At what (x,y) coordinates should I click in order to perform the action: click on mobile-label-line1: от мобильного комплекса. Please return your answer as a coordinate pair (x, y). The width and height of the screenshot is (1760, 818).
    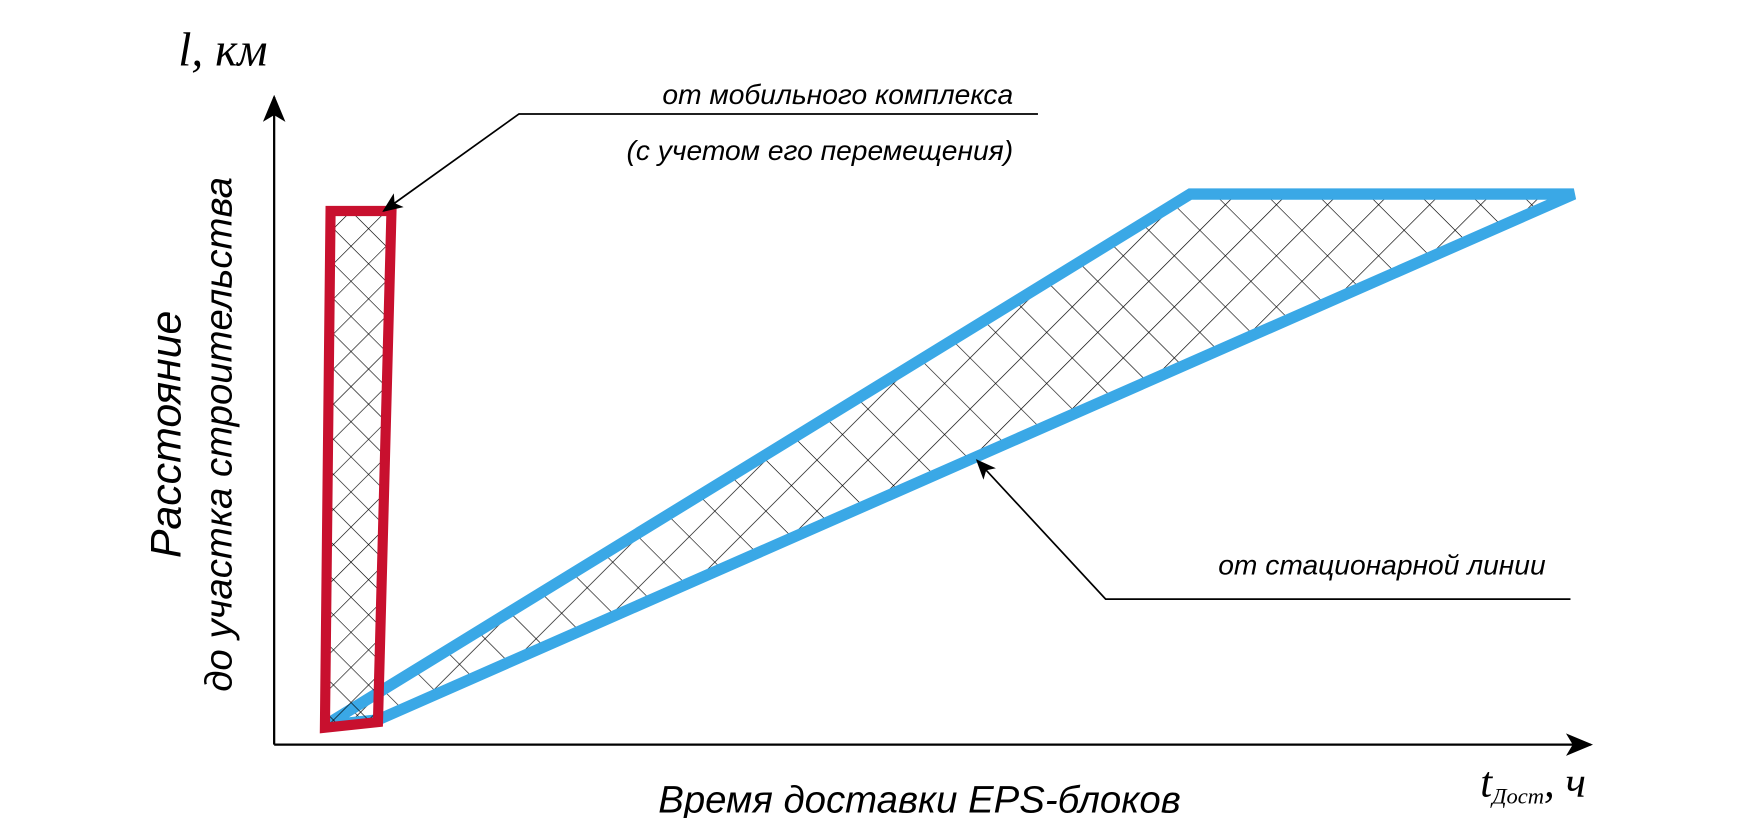
    Looking at the image, I should click on (837, 94).